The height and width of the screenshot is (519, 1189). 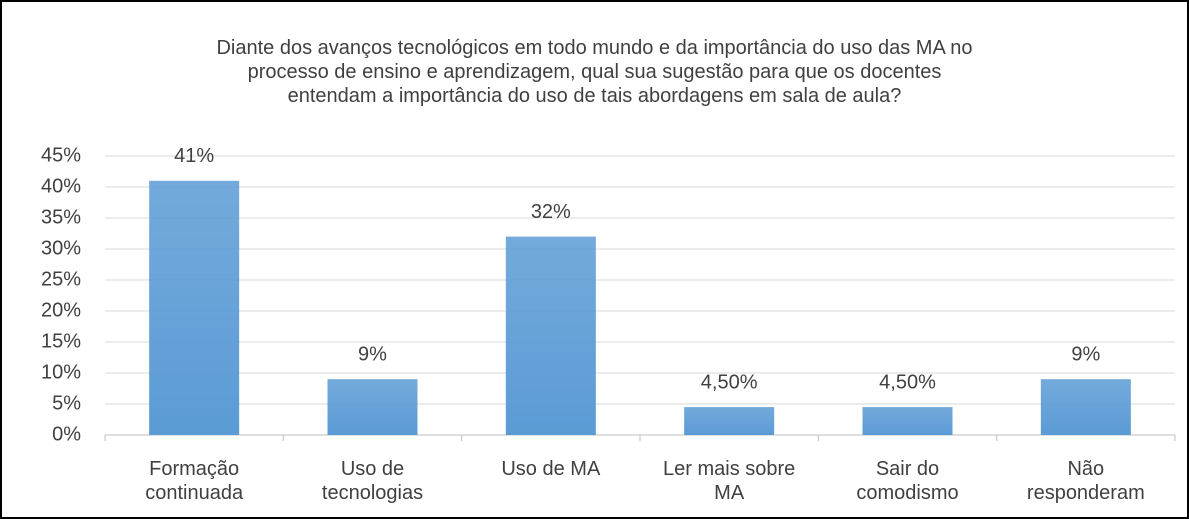 What do you see at coordinates (66, 403) in the screenshot?
I see `y-tick-label: 5%` at bounding box center [66, 403].